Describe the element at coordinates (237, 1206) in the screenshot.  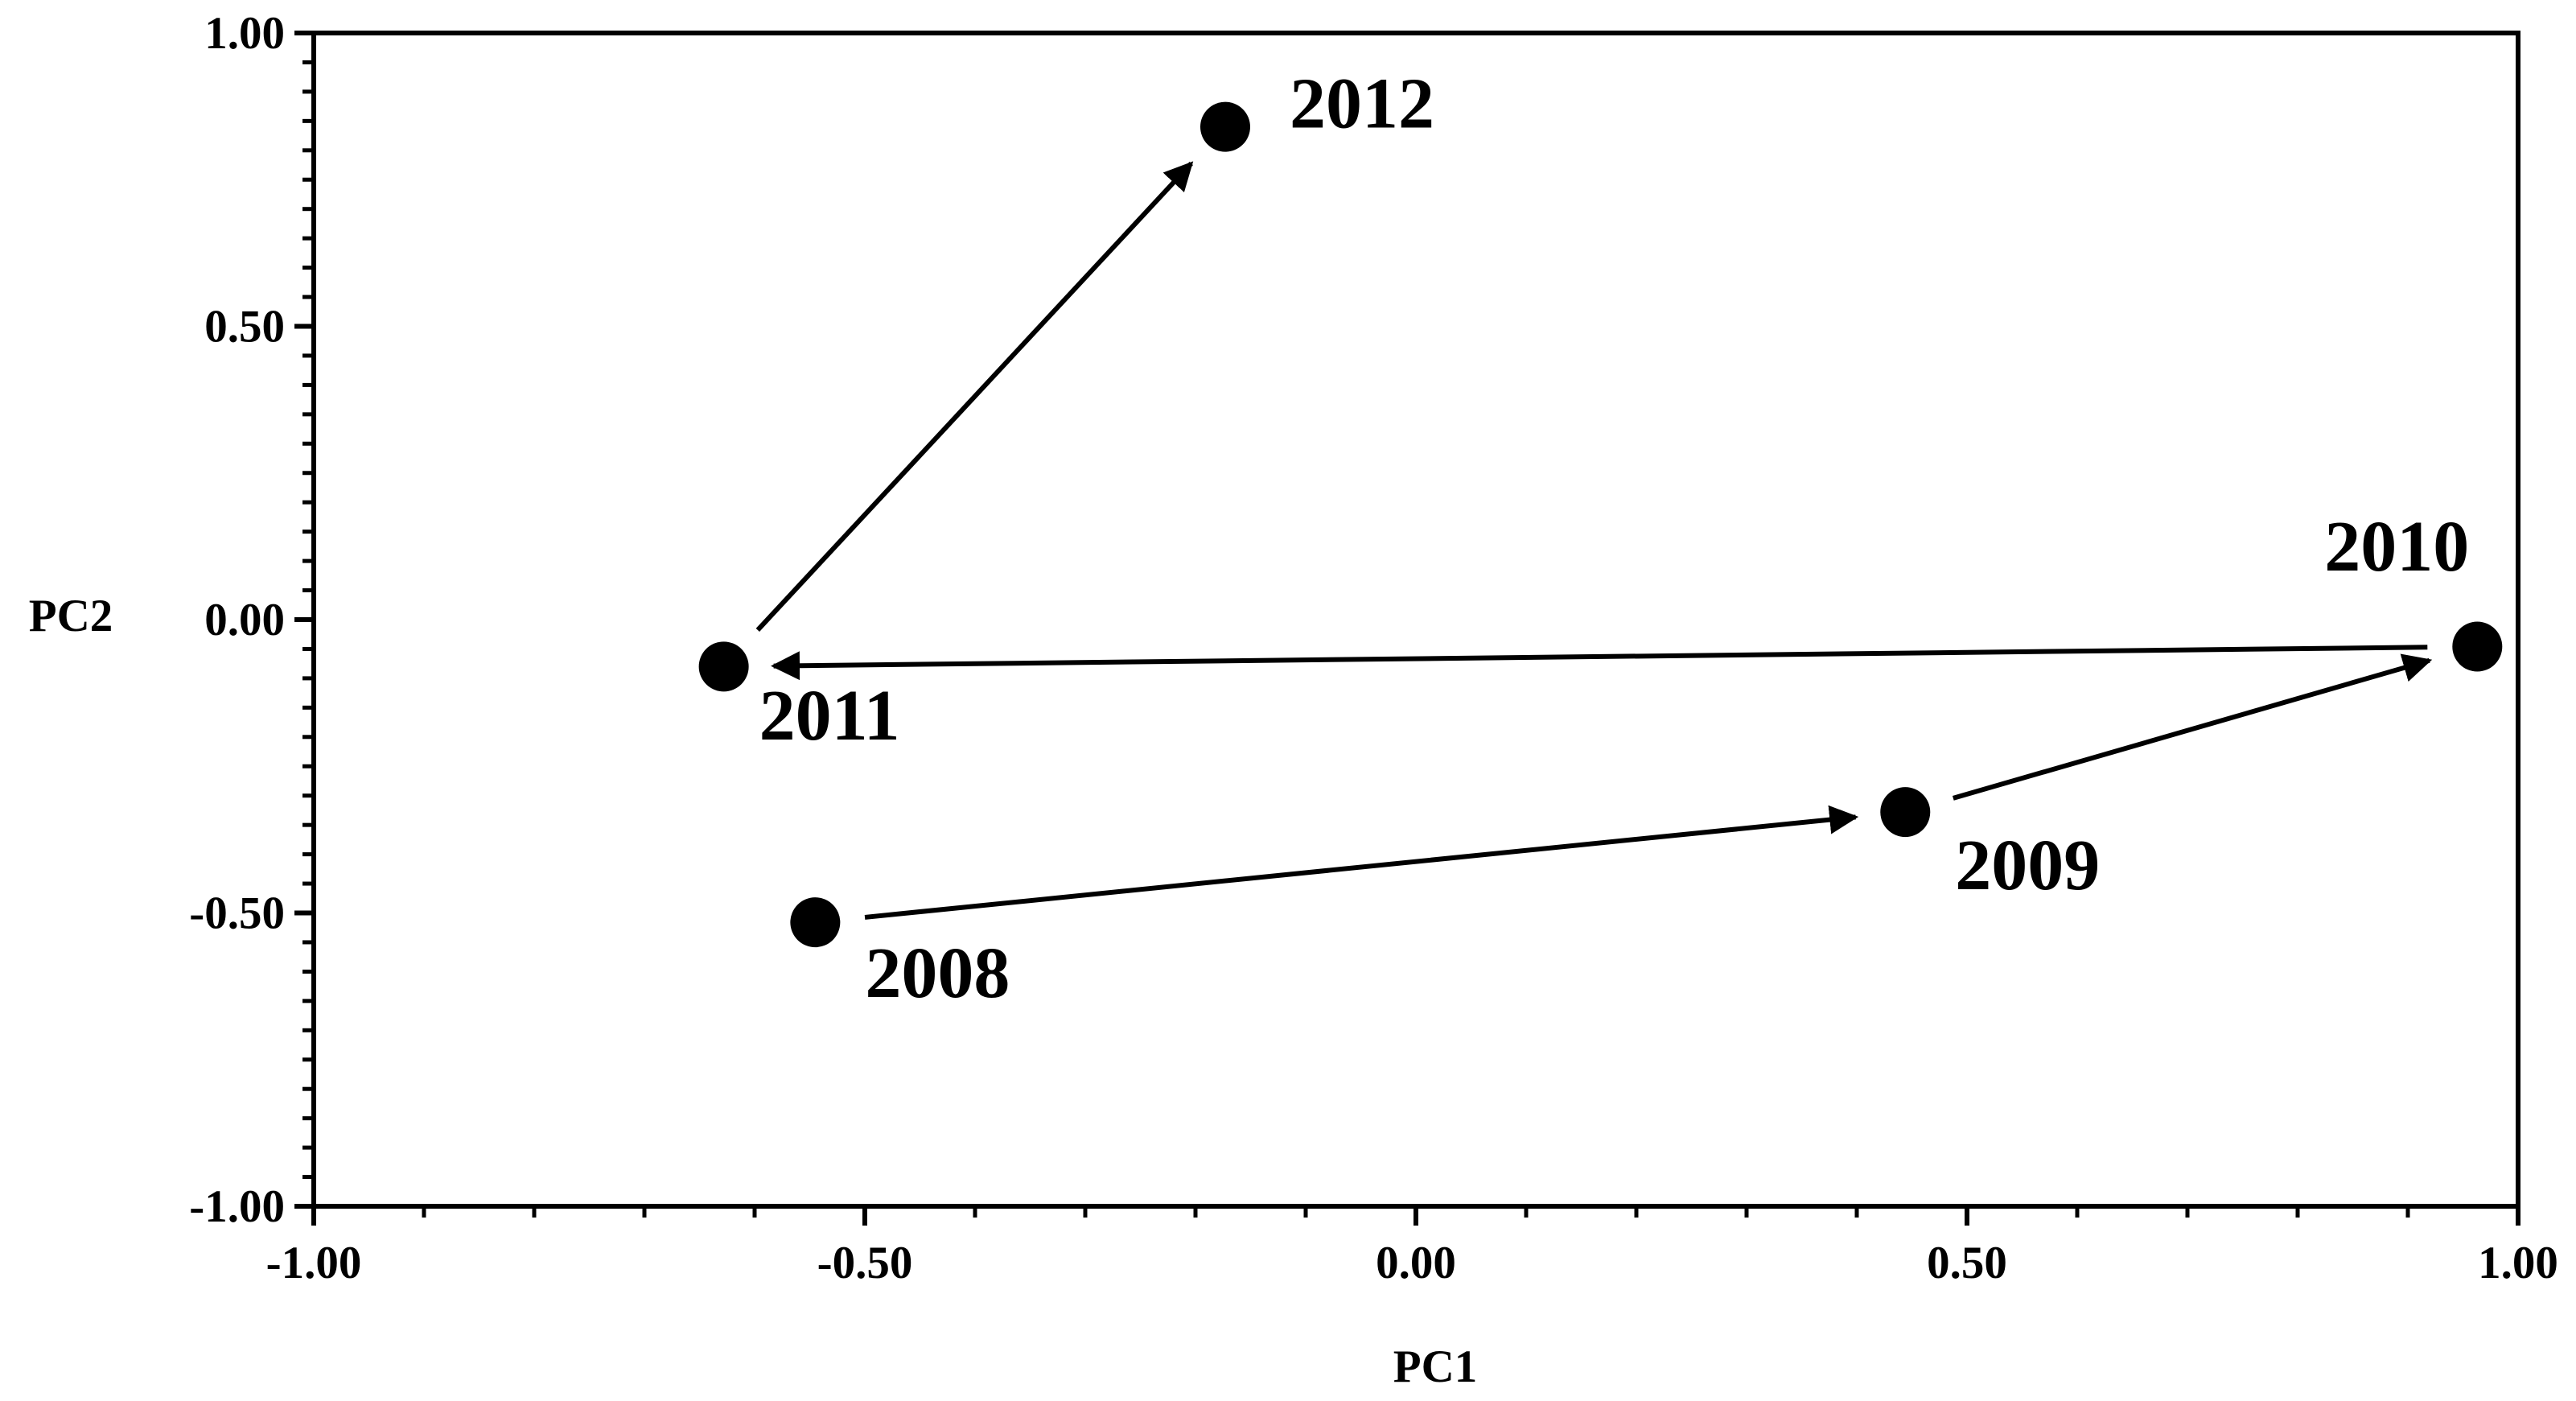
I see `y-tick-label: -1.00` at that location.